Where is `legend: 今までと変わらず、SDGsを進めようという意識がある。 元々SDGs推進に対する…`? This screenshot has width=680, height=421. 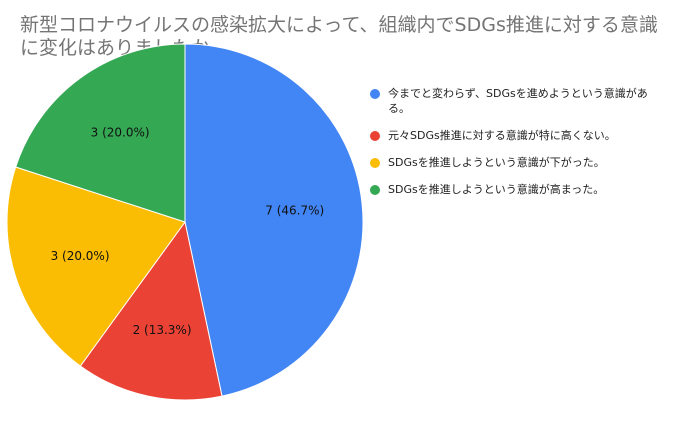
legend: 今までと変わらず、SDGsを進めようという意識がある。 元々SDGs推進に対する… is located at coordinates (518, 147).